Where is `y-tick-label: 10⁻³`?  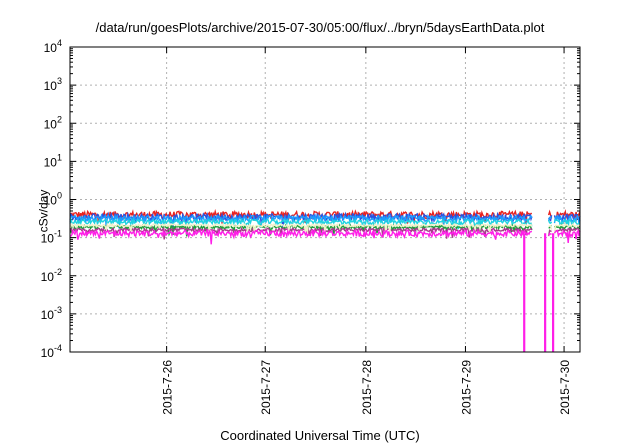 y-tick-label: 10⁻³ is located at coordinates (51, 313).